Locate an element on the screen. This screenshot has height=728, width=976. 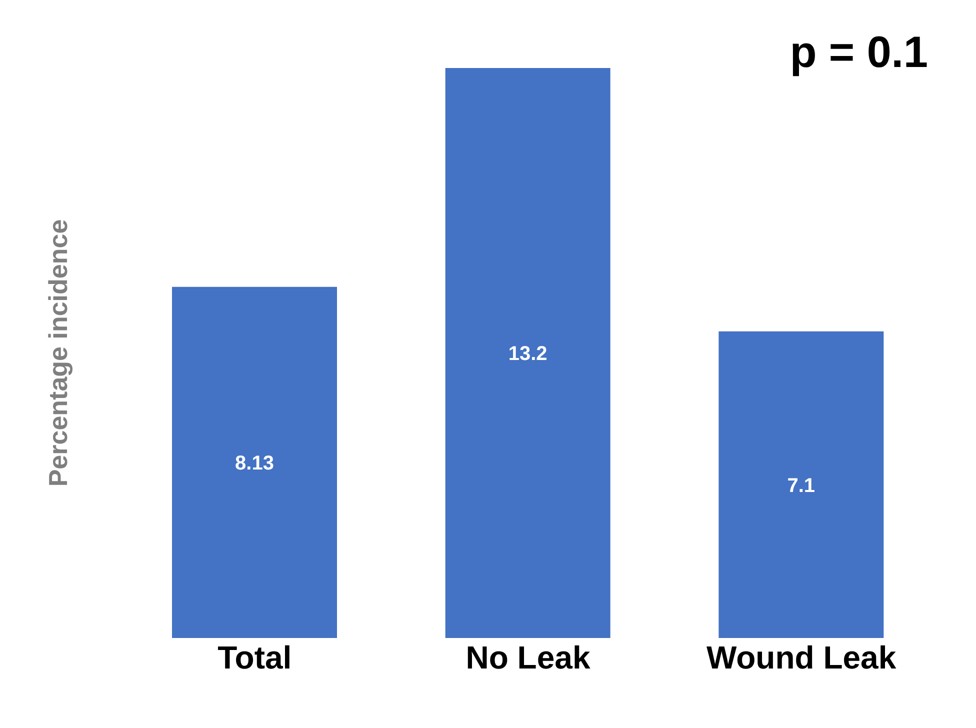
x-tick-label: Total is located at coordinates (255, 658).